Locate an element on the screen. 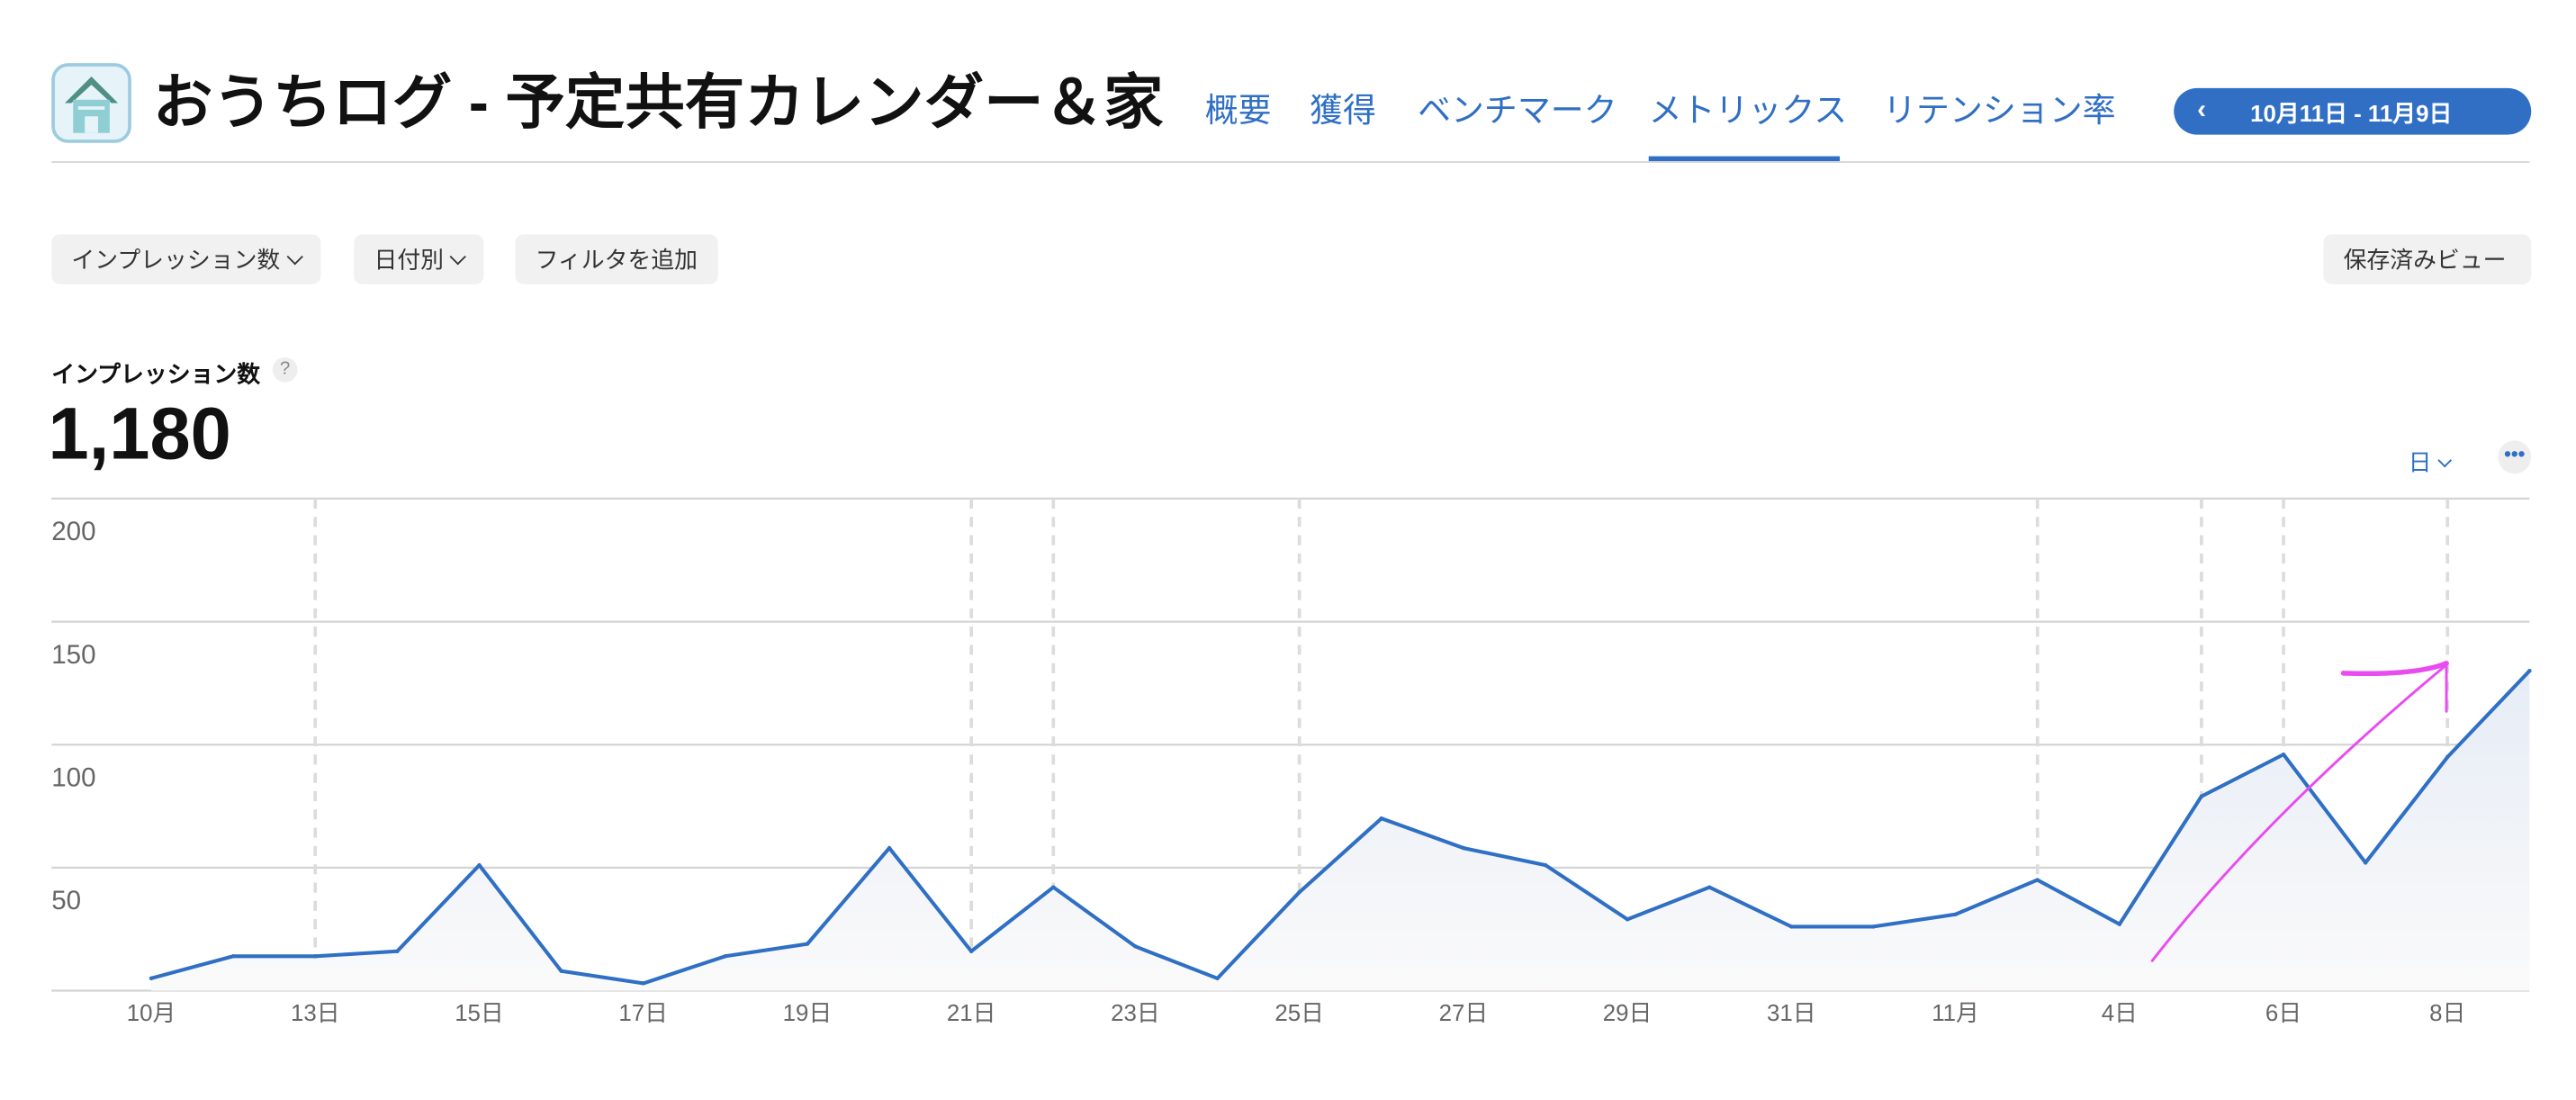 The image size is (2576, 1100). tab-retention: リテンション率 is located at coordinates (1999, 112).